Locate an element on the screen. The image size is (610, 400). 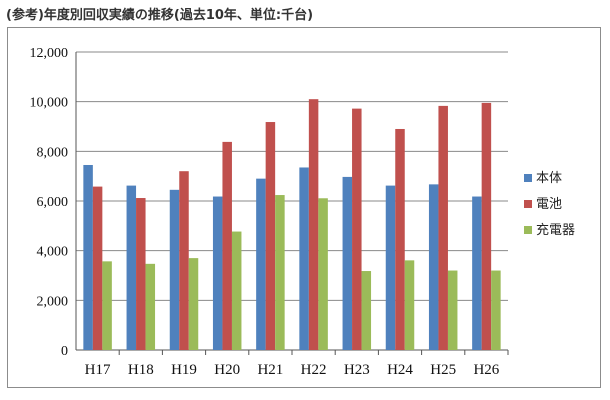
x-tick-label: H20 is located at coordinates (227, 370).